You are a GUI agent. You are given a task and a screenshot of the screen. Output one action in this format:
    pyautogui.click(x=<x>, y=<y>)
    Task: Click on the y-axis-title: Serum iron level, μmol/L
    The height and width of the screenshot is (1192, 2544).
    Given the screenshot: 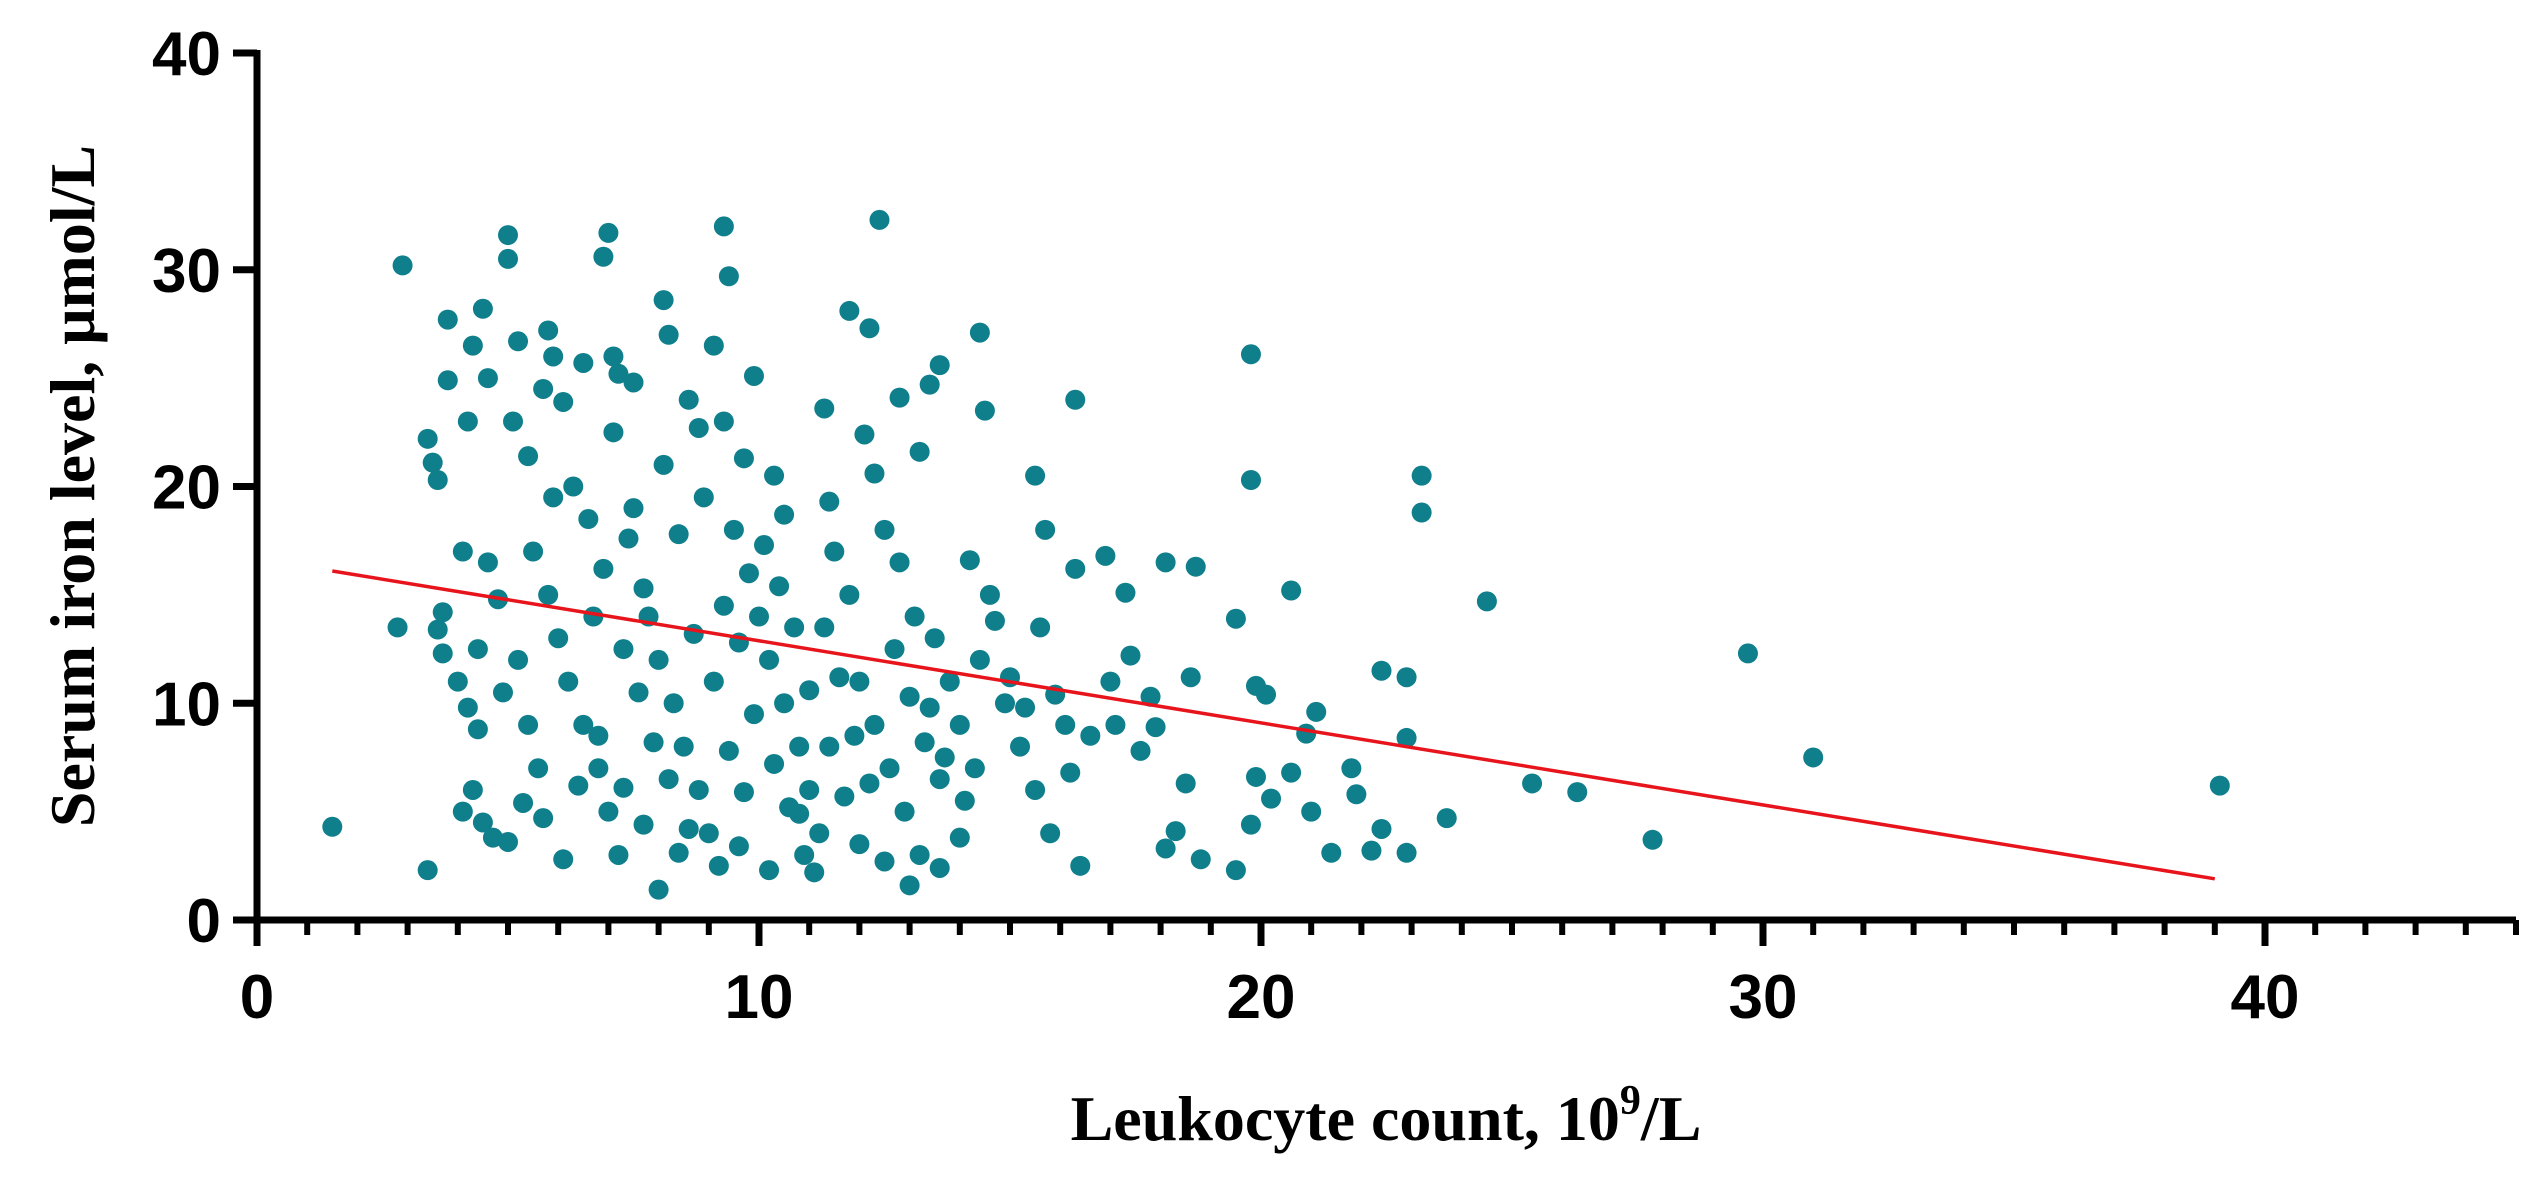 What is the action you would take?
    pyautogui.click(x=72, y=486)
    